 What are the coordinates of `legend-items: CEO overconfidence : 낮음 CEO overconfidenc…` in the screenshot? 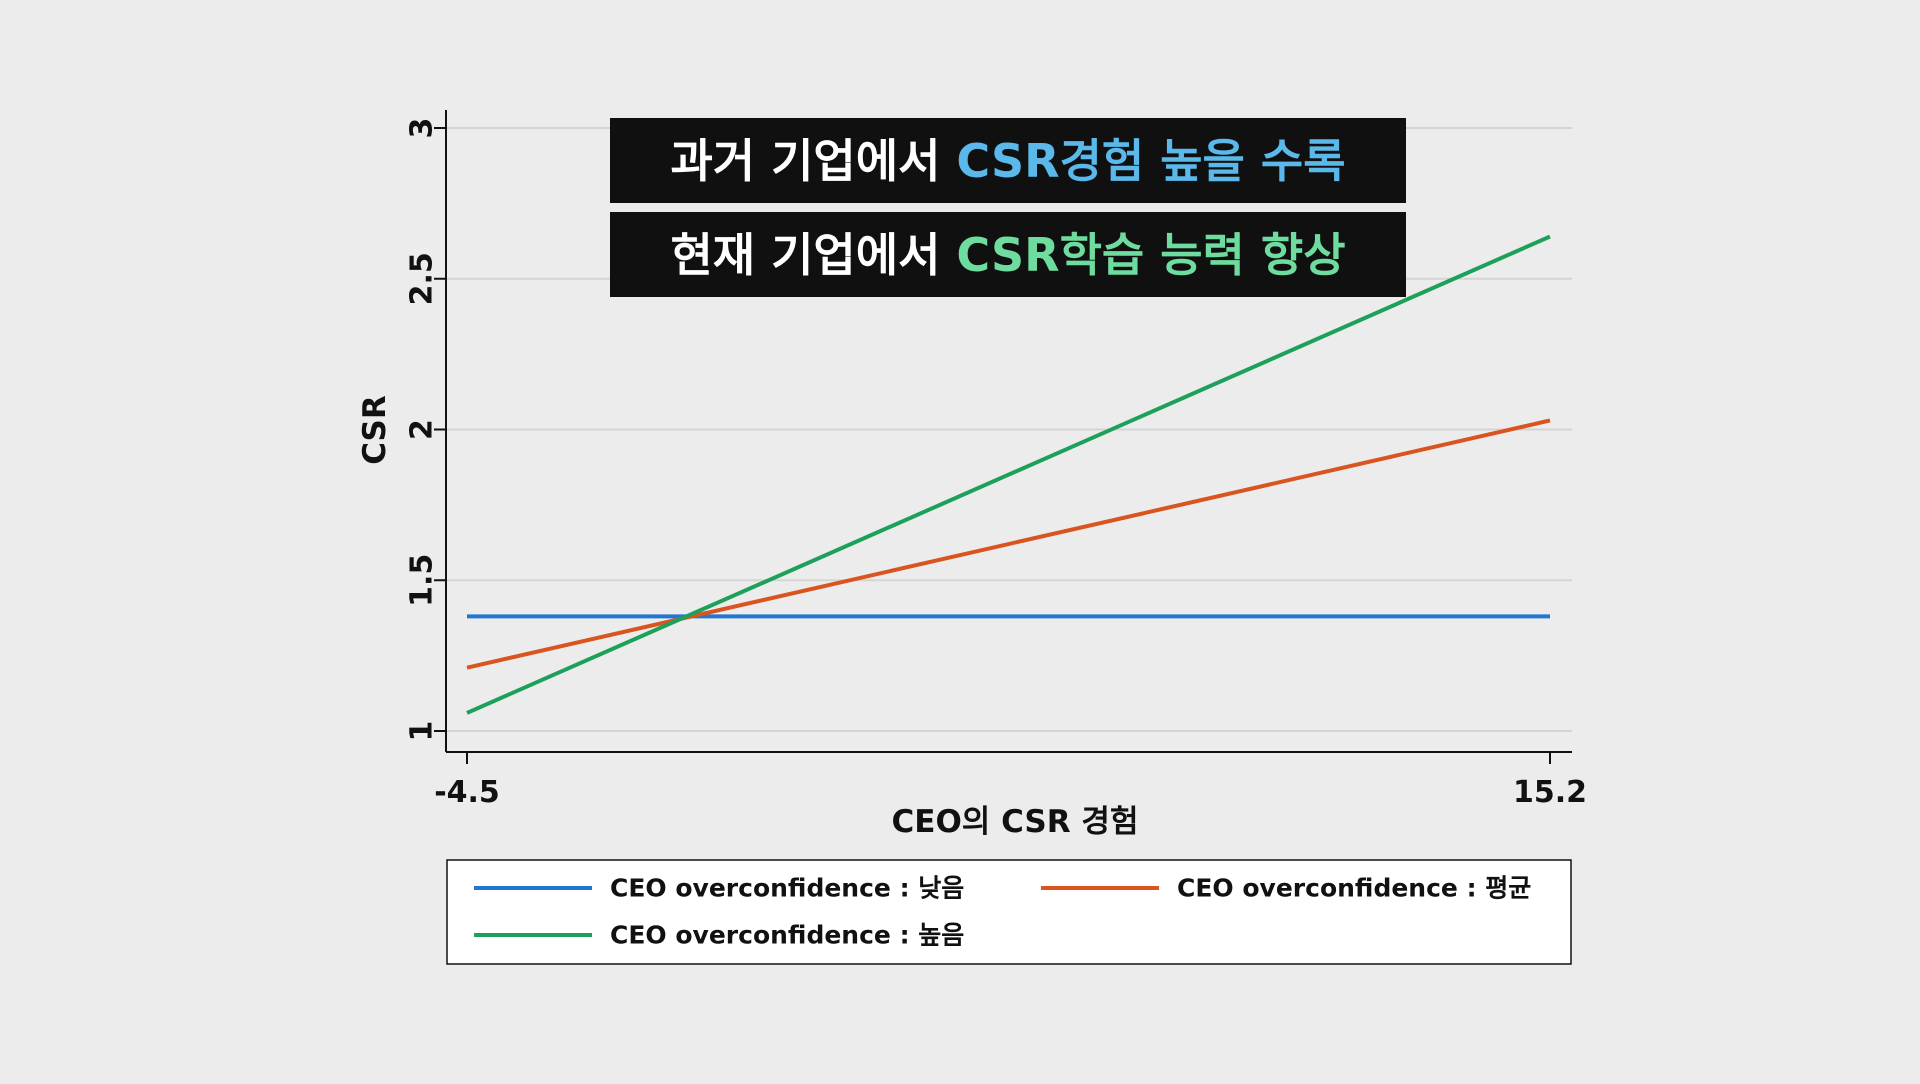 It's located at (1002, 912).